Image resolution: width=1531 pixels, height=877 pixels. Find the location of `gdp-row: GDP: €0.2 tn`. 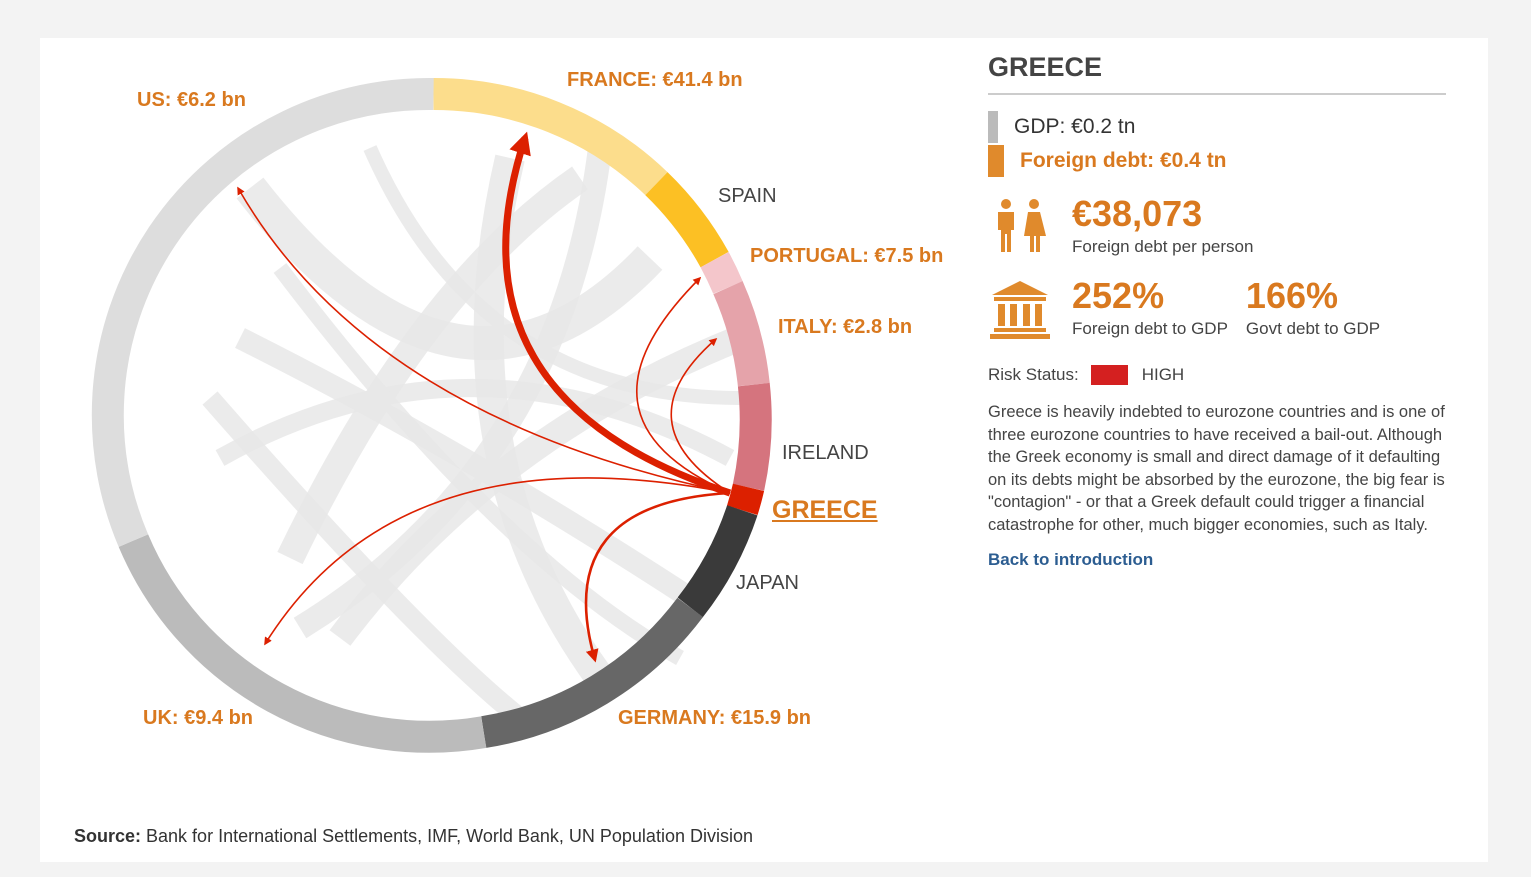

gdp-row: GDP: €0.2 tn is located at coordinates (1217, 127).